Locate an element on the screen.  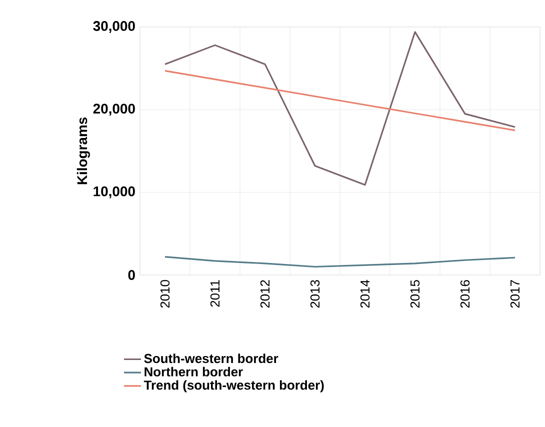
x-tick-label: 2011 is located at coordinates (215, 293).